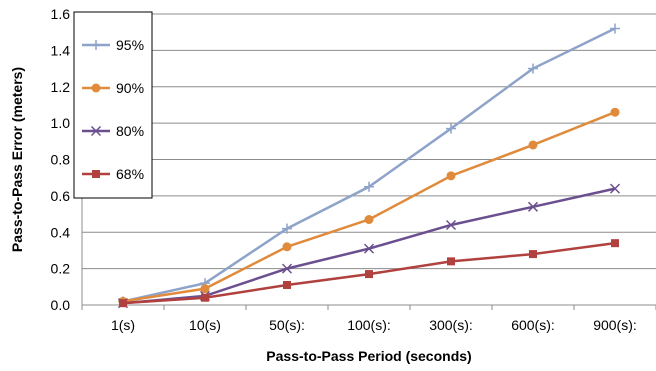  Describe the element at coordinates (113, 88) in the screenshot. I see `legend-entry: 90%` at that location.